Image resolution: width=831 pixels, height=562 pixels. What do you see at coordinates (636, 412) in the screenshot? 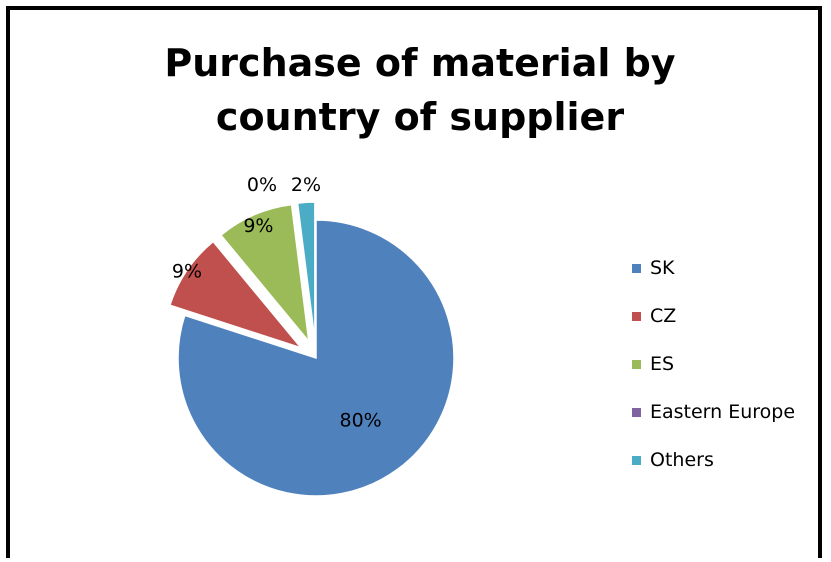
I see `legend-swatch-eastern-europe` at bounding box center [636, 412].